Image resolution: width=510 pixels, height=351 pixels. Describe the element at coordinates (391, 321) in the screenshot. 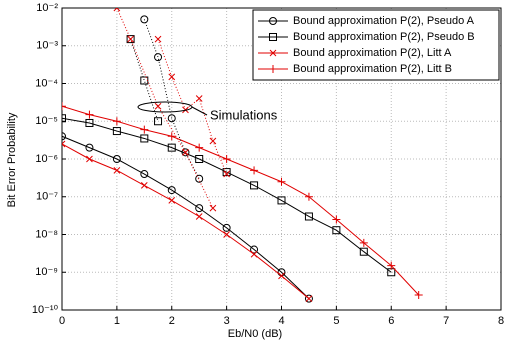

I see `x-tick-label: 6` at that location.